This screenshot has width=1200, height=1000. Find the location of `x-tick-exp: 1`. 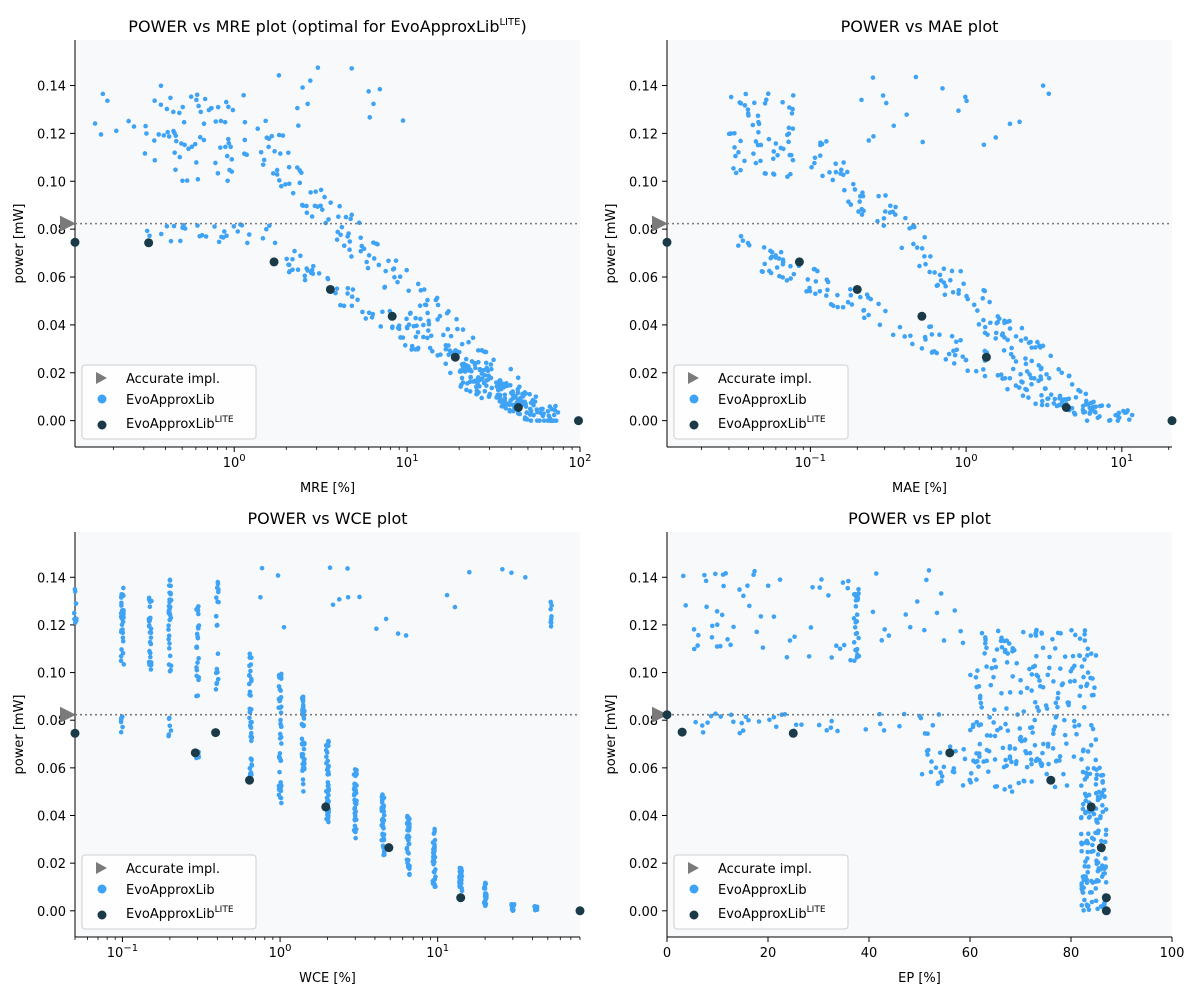

x-tick-exp: 1 is located at coordinates (1130, 458).